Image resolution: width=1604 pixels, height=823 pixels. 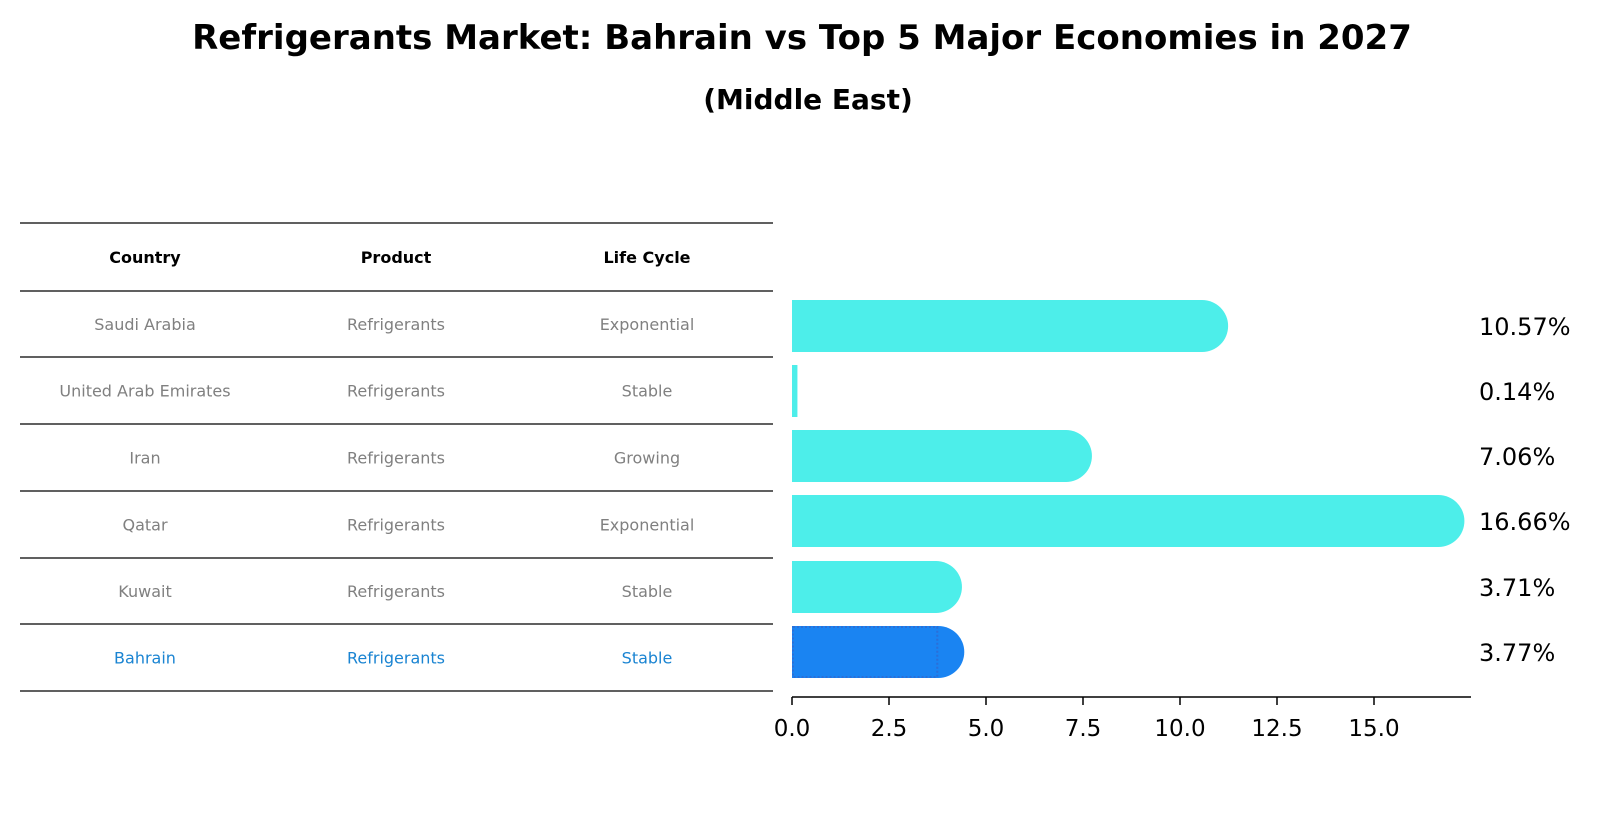 I want to click on table-cell: United Arab Emirates, so click(x=144, y=391).